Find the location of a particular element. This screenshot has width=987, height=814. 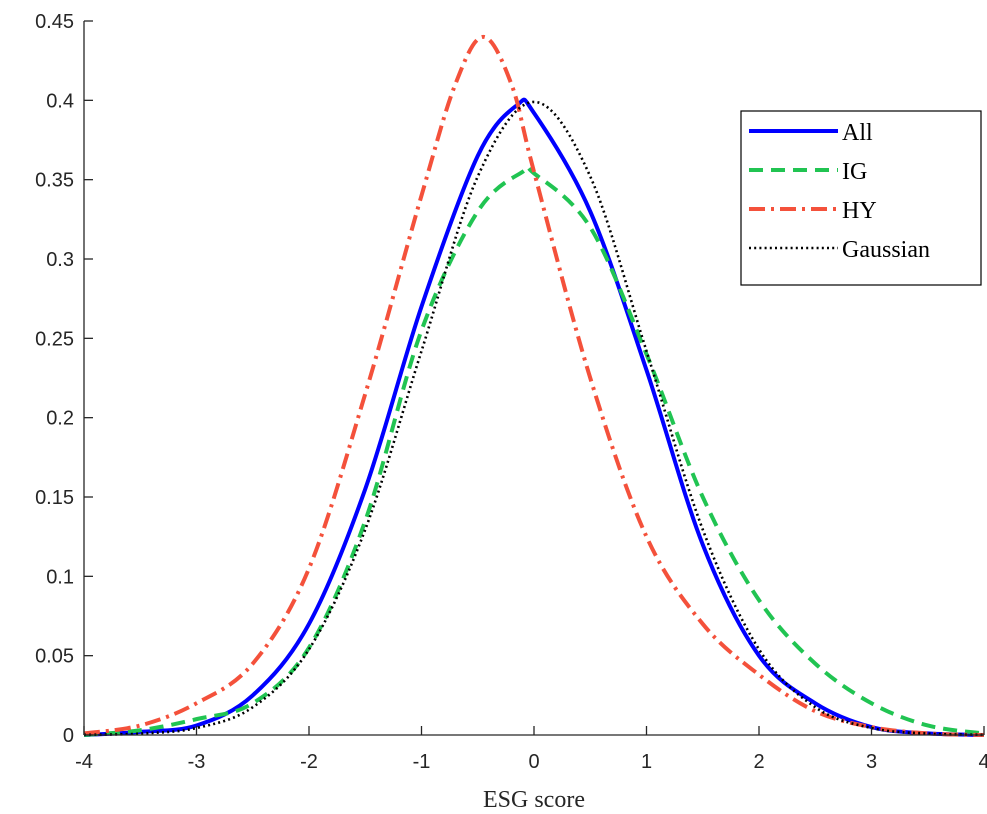

y-tick-label: 0.35 is located at coordinates (54, 181).